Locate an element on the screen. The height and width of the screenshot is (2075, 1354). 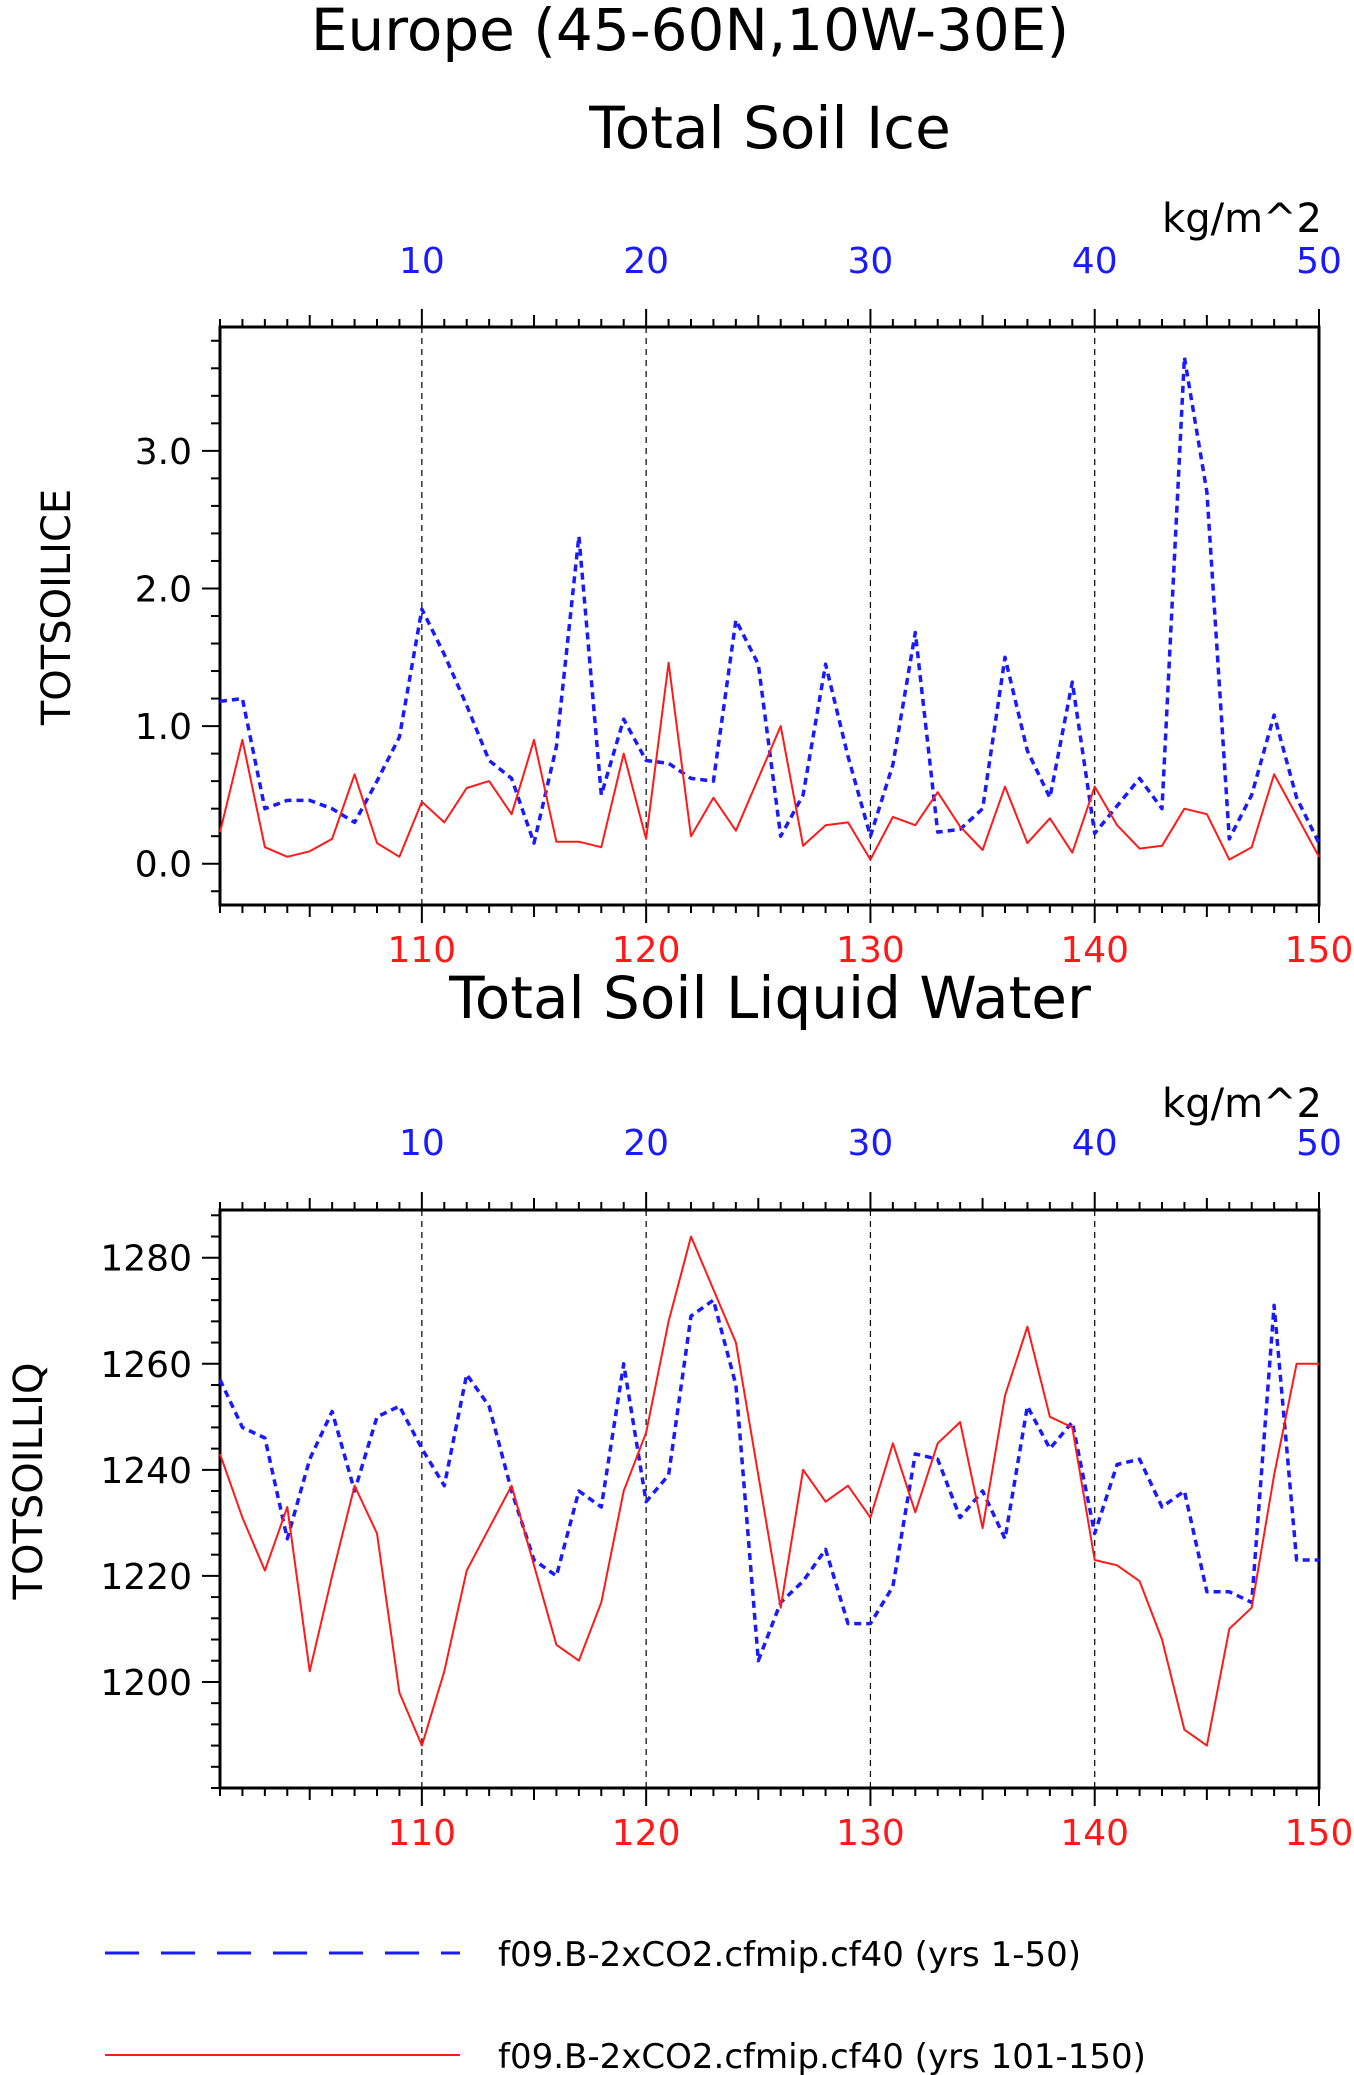
y-tick-label: 1200 is located at coordinates (146, 1683).